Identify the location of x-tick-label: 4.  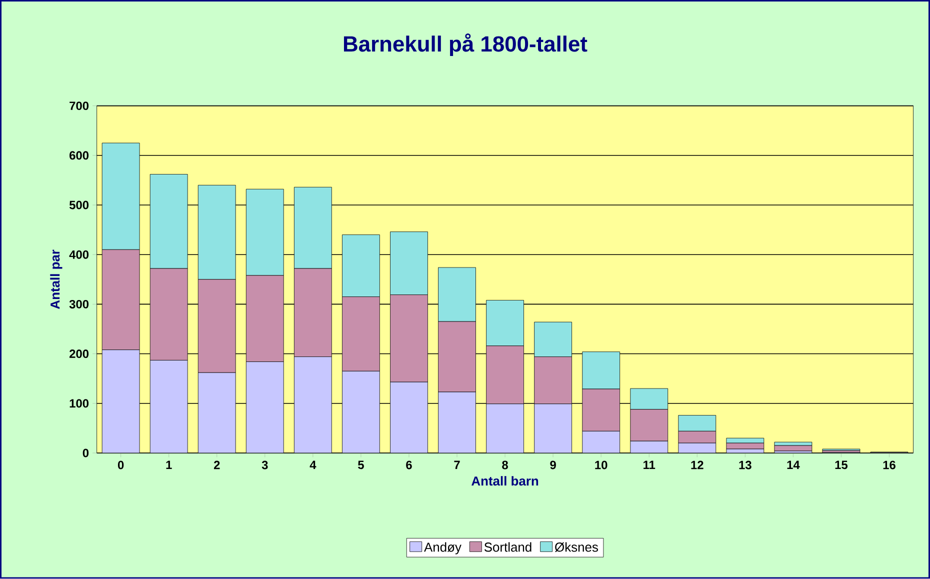
(313, 465).